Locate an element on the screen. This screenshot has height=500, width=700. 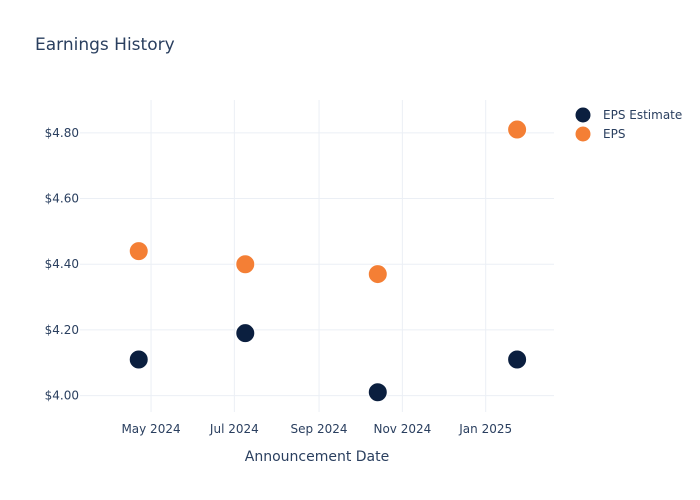
y-tick-label: $4.60 is located at coordinates (62, 199).